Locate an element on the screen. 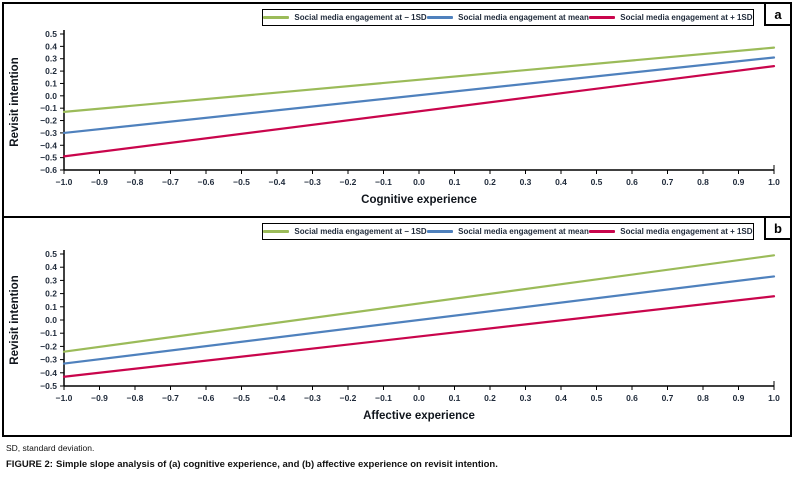  y-tick-label: −0.6 is located at coordinates (48, 170).